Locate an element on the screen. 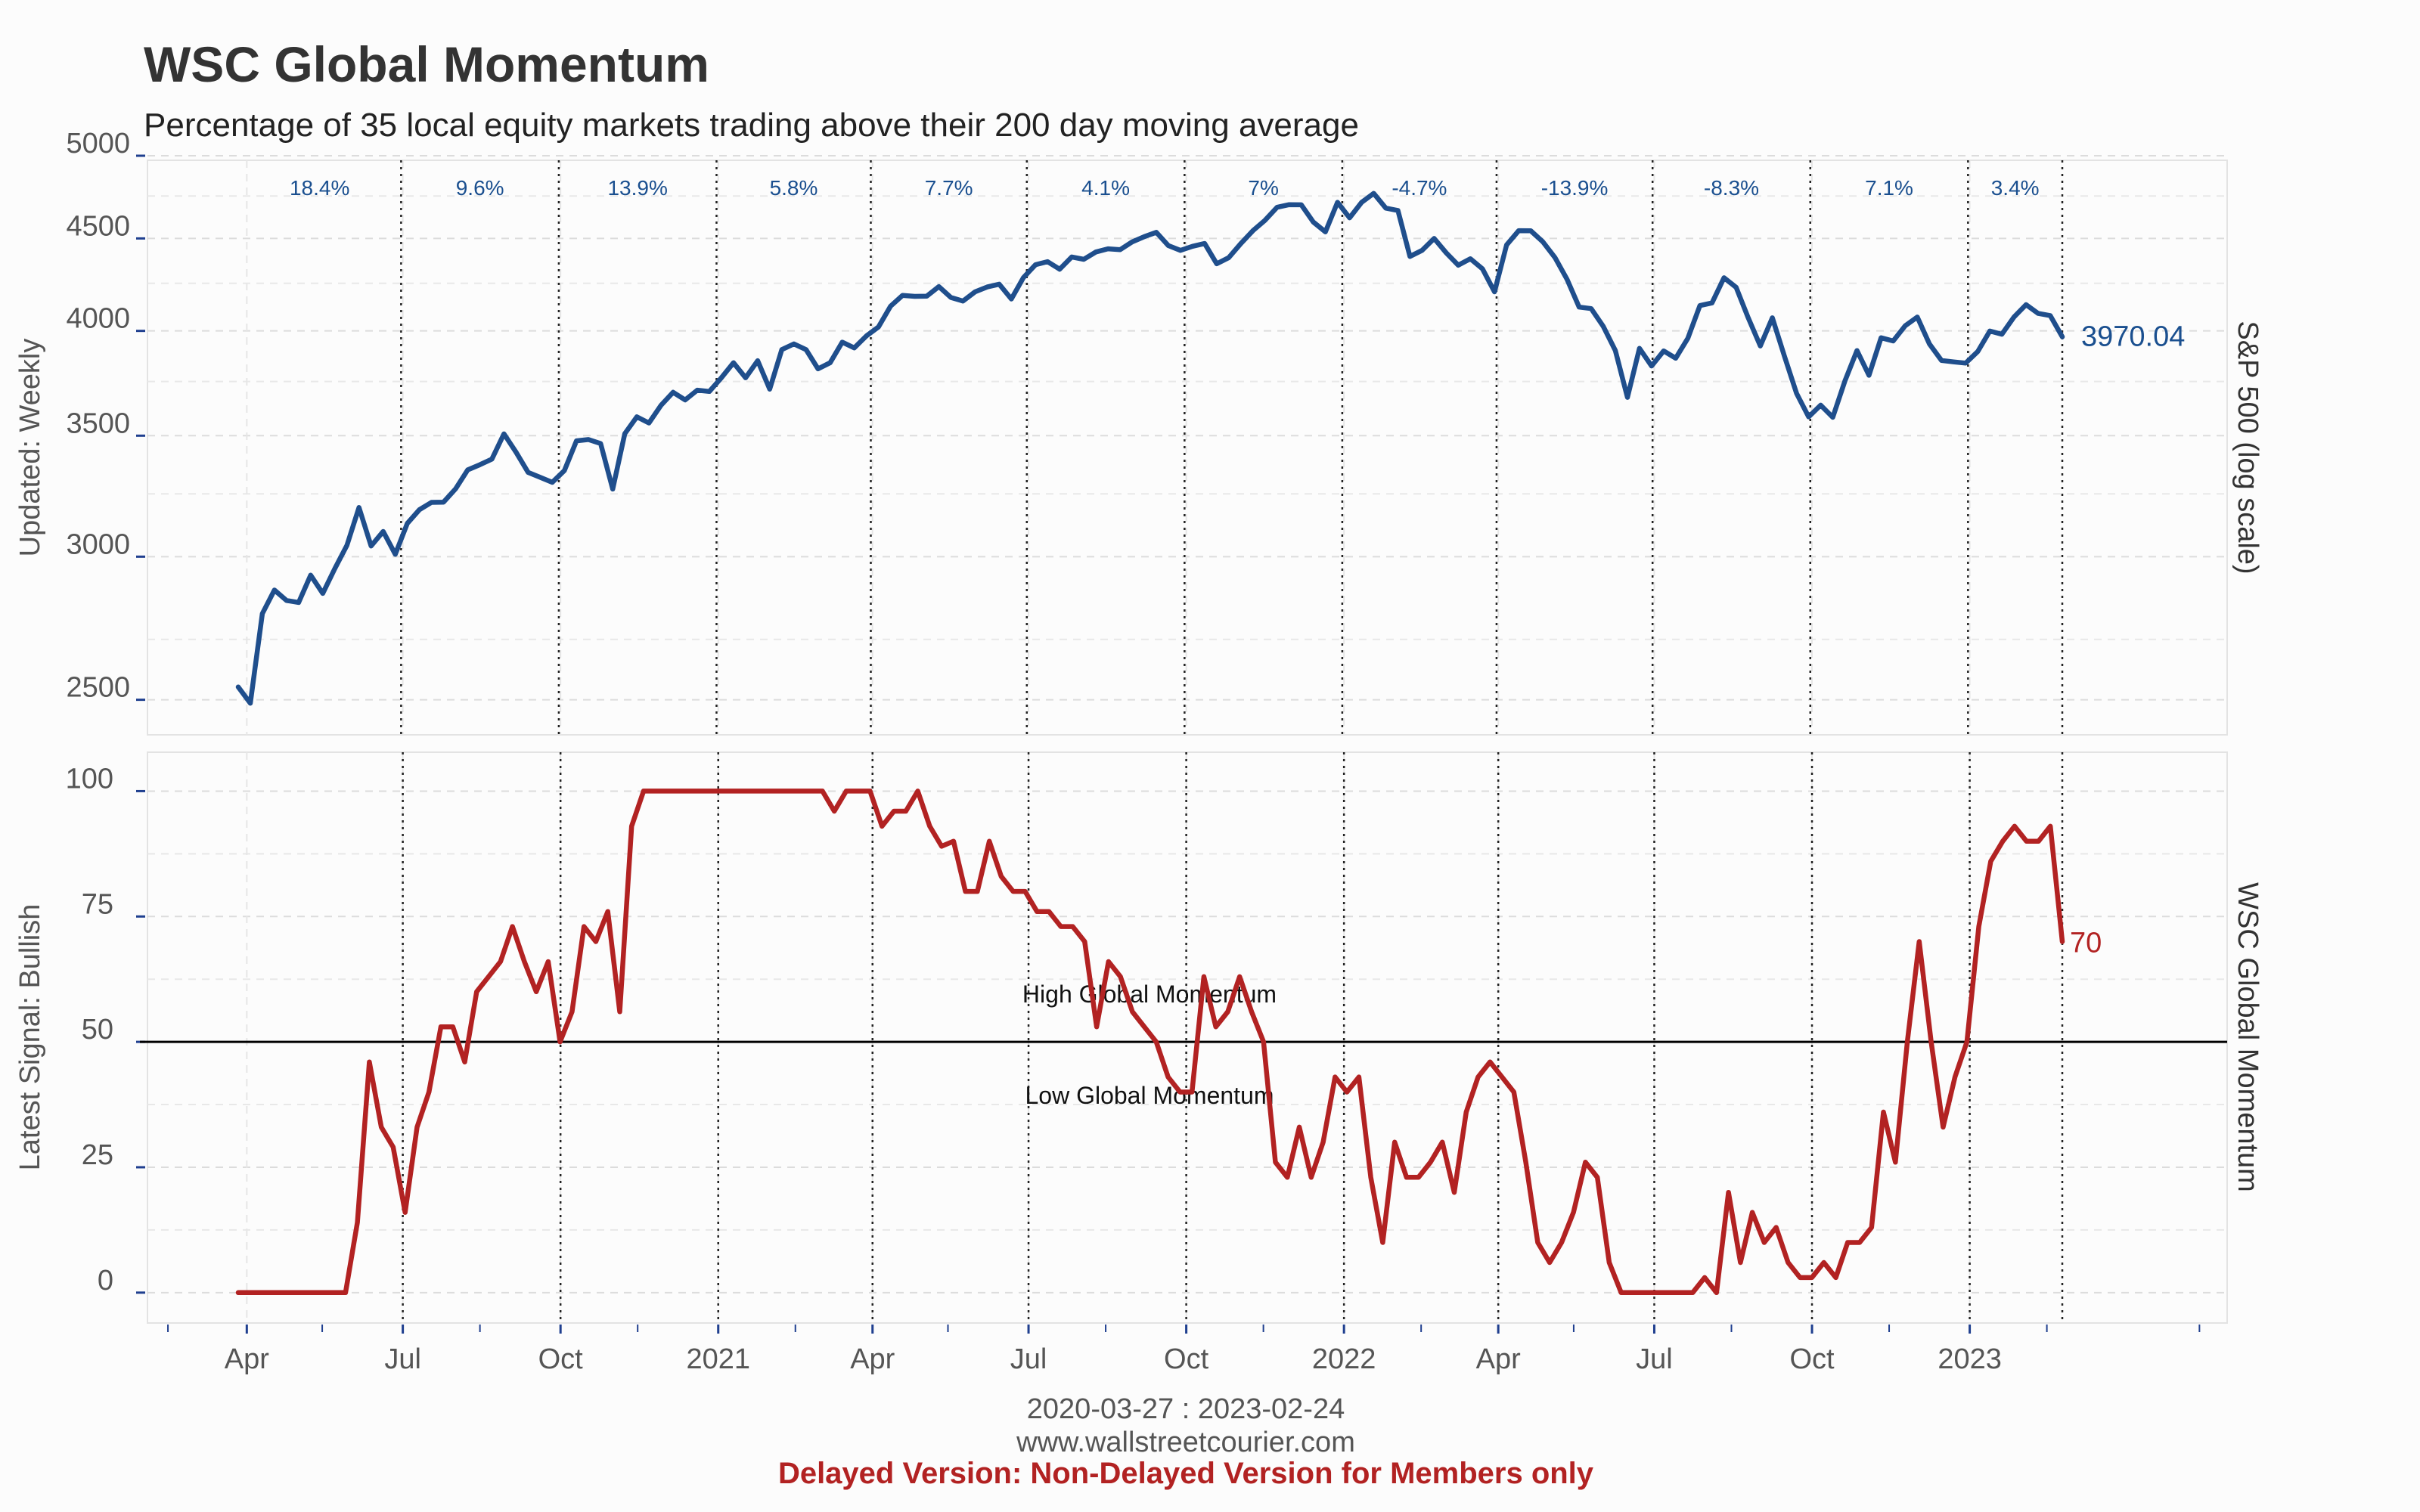 This screenshot has width=2420, height=1512. quarter-performance-label: 3.4% is located at coordinates (2015, 188).